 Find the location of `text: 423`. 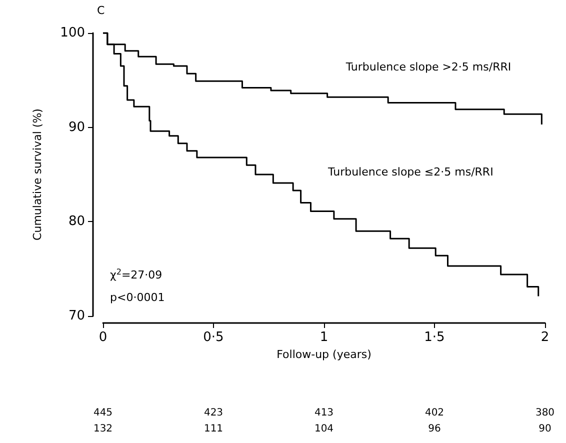

text: 423 is located at coordinates (214, 413).